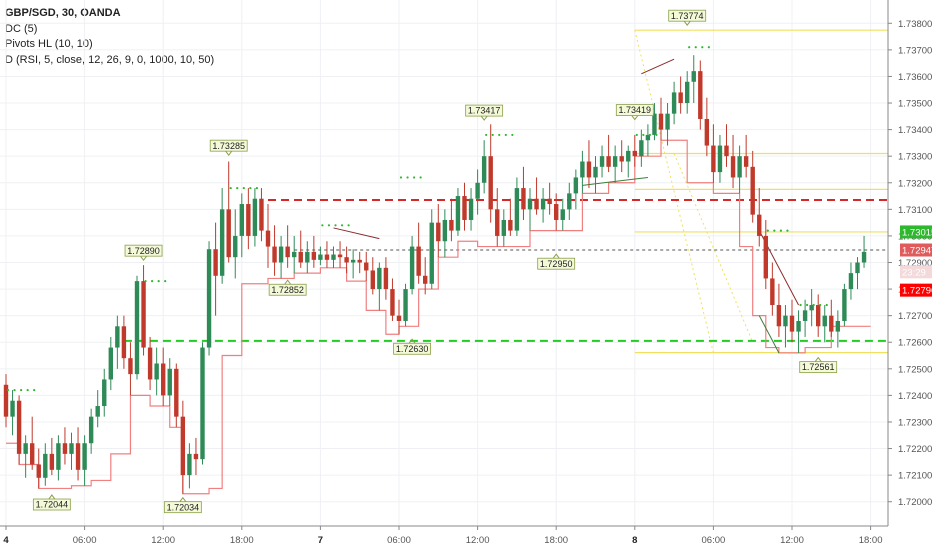 The height and width of the screenshot is (550, 932). I want to click on price-tick-label: 1.72300, so click(915, 422).